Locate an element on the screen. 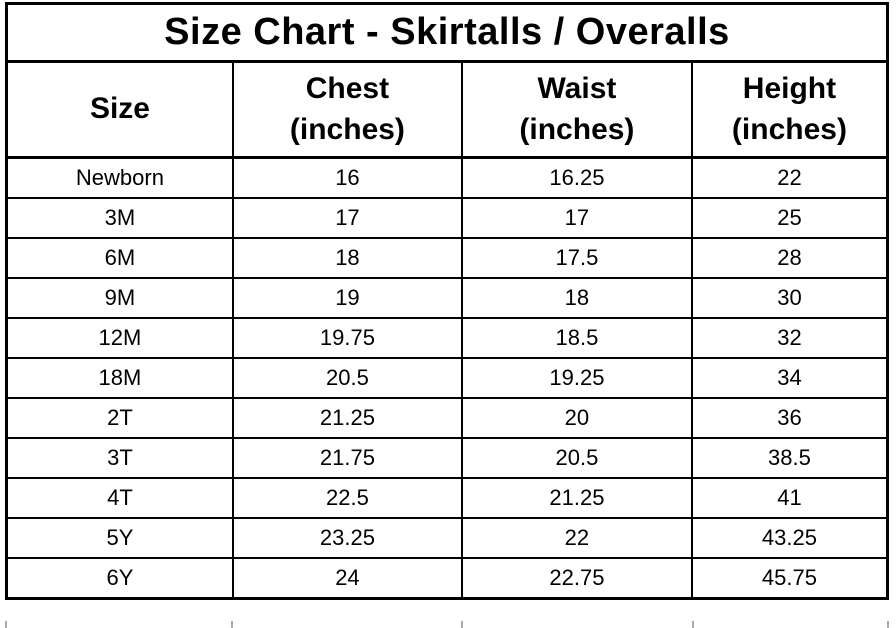 The height and width of the screenshot is (628, 896). column-header-height-unit: (inches) is located at coordinates (789, 129).